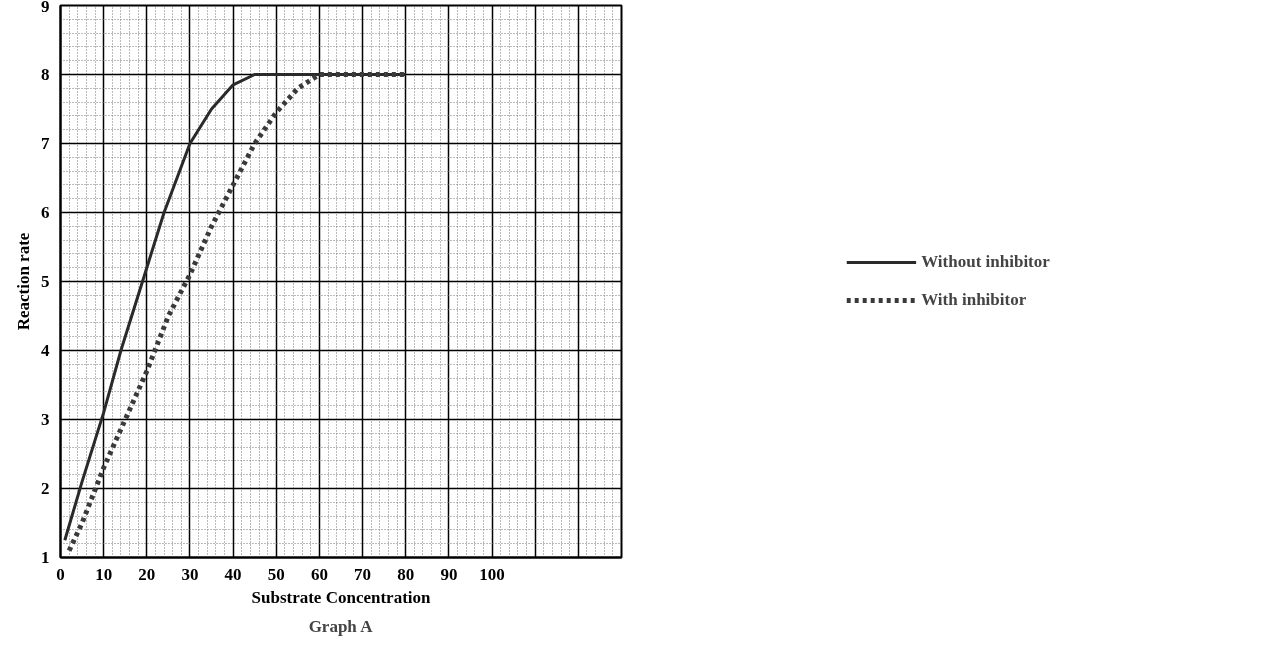  What do you see at coordinates (233, 574) in the screenshot?
I see `x-tick-label: 40` at bounding box center [233, 574].